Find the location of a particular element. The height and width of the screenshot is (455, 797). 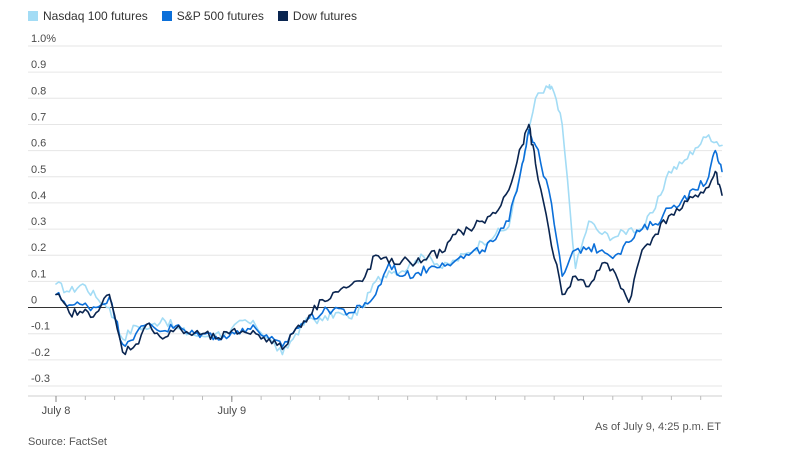

y-tick-label: 0.1 is located at coordinates (38, 274).